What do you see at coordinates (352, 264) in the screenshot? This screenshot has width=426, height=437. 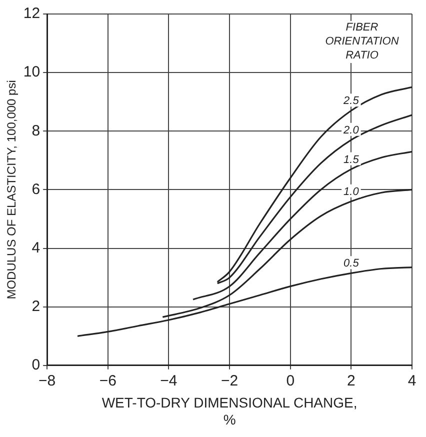 I see `series-label: 0.5` at bounding box center [352, 264].